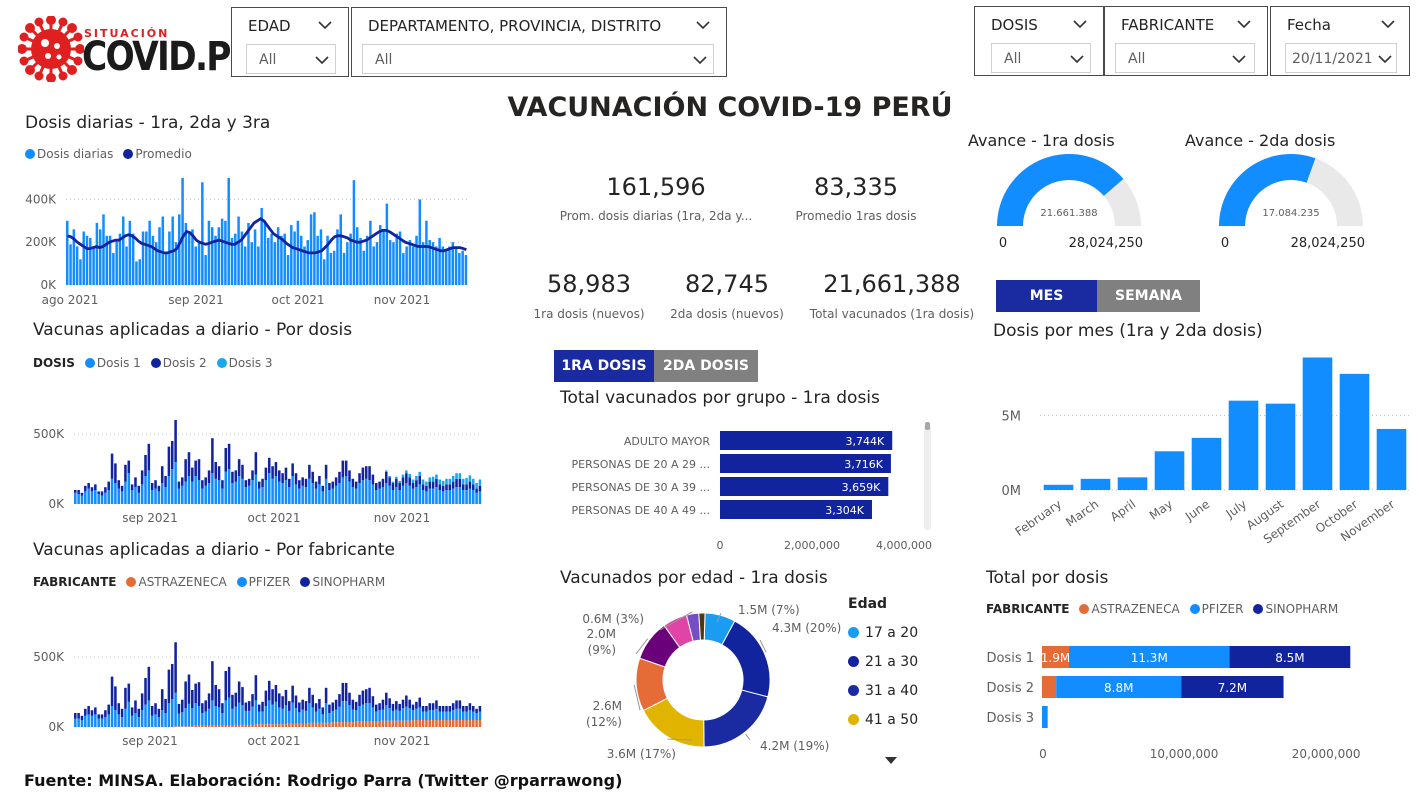 The height and width of the screenshot is (795, 1419). What do you see at coordinates (244, 363) in the screenshot?
I see `legend-item: Dosis 3` at bounding box center [244, 363].